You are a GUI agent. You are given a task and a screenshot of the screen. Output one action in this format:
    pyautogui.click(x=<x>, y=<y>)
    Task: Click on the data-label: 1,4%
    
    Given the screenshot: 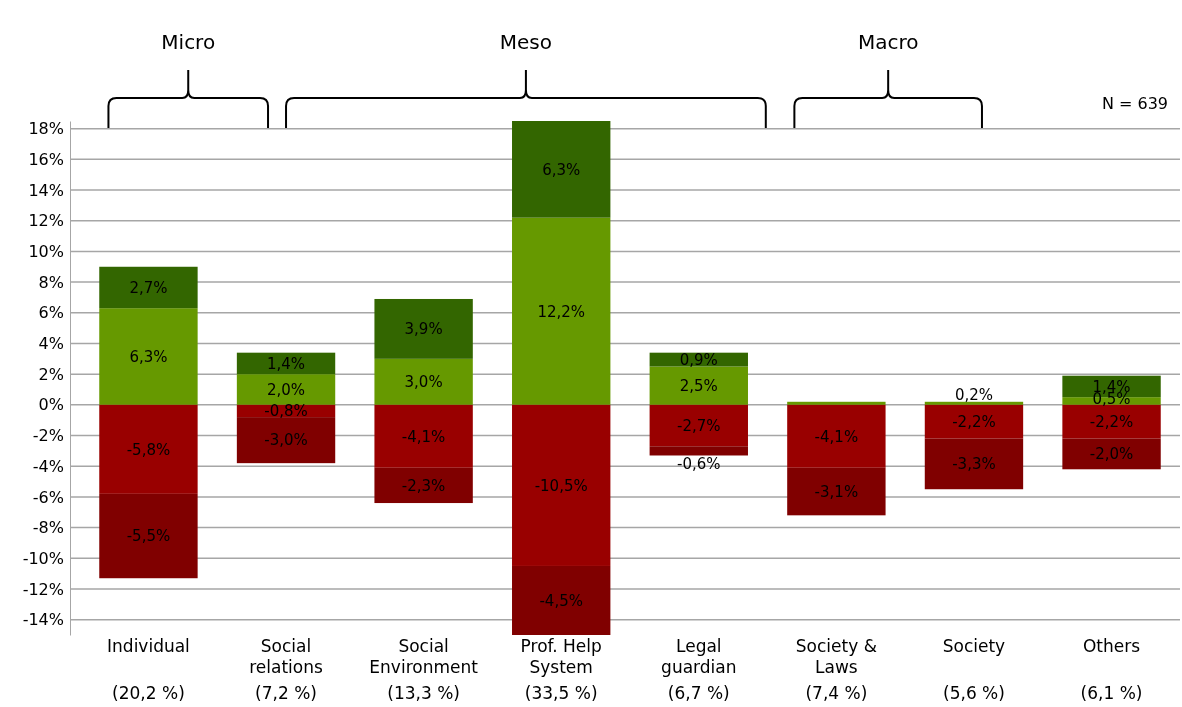 What is the action you would take?
    pyautogui.click(x=286, y=363)
    